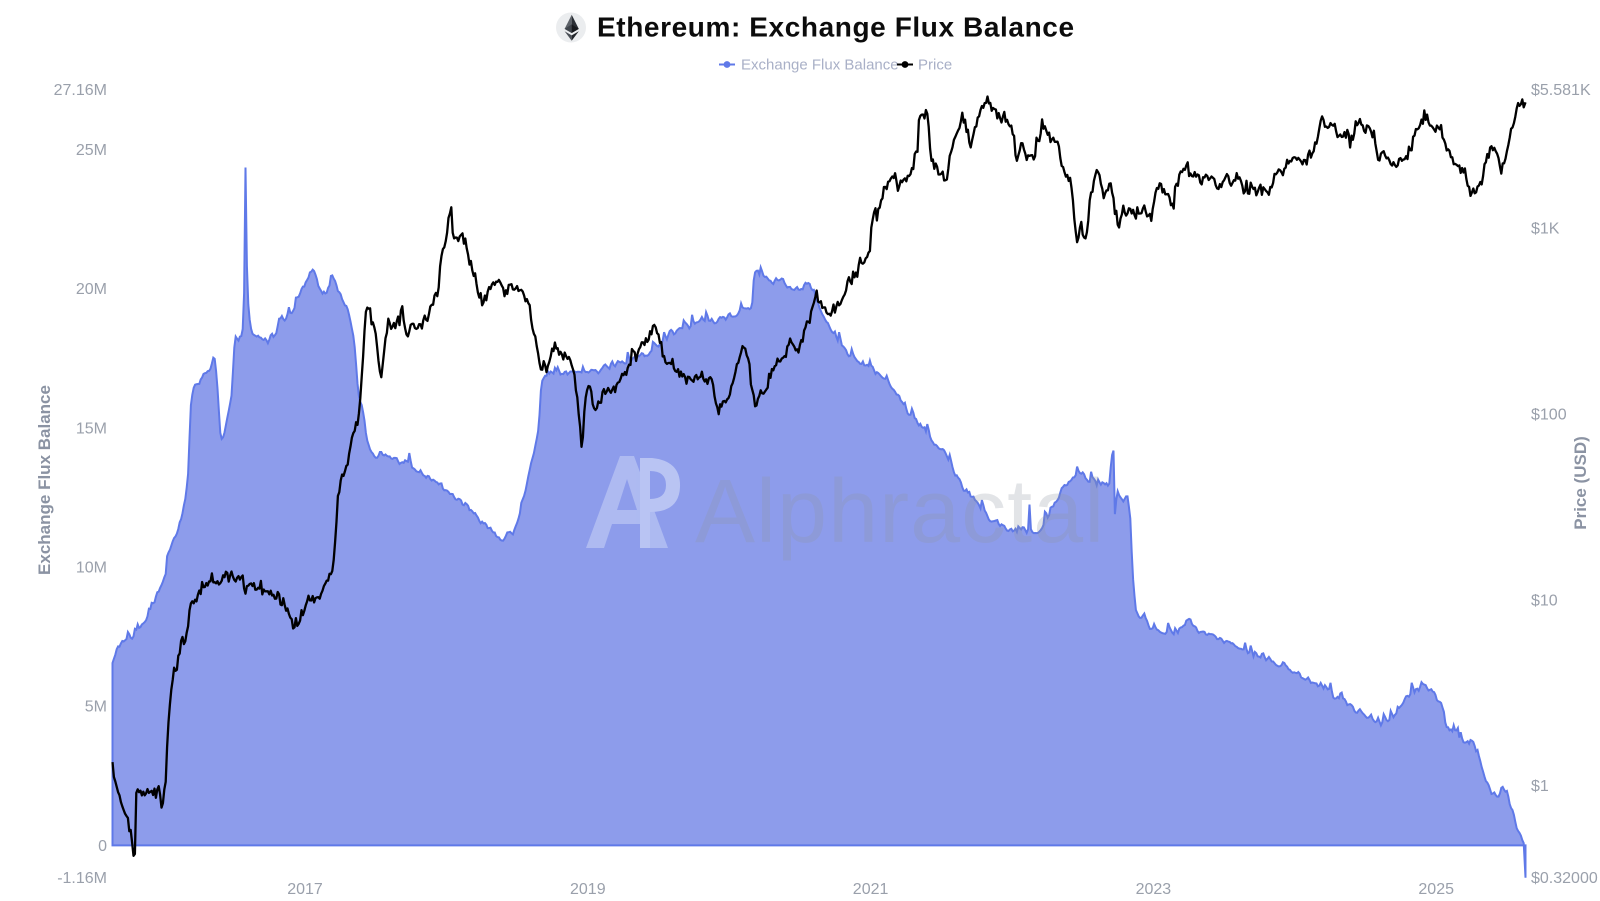 Image resolution: width=1600 pixels, height=901 pixels. I want to click on svg-text: $5.581K, so click(1561, 90).